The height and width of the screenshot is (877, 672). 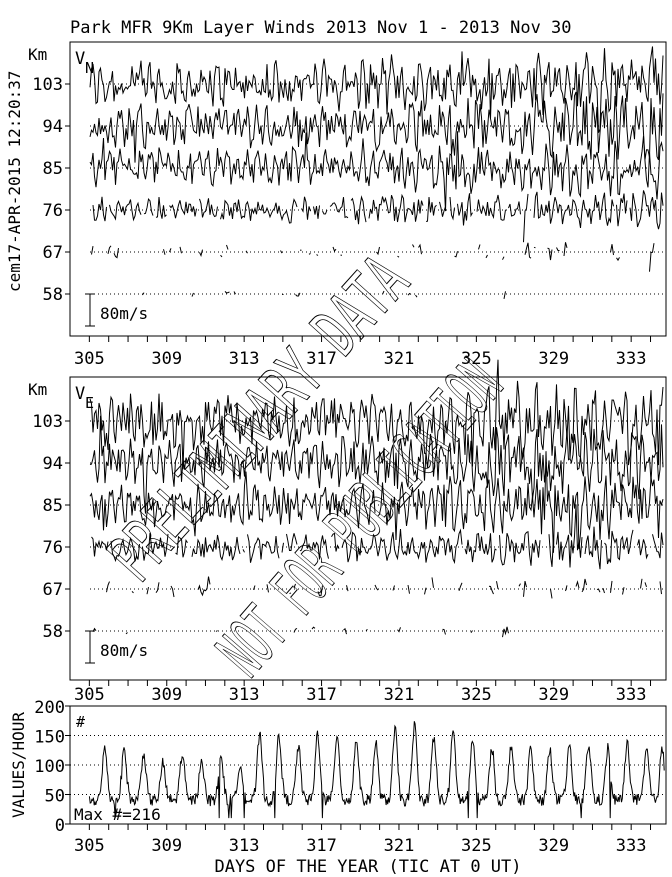 What do you see at coordinates (376, 770) in the screenshot?
I see `counts-trace` at bounding box center [376, 770].